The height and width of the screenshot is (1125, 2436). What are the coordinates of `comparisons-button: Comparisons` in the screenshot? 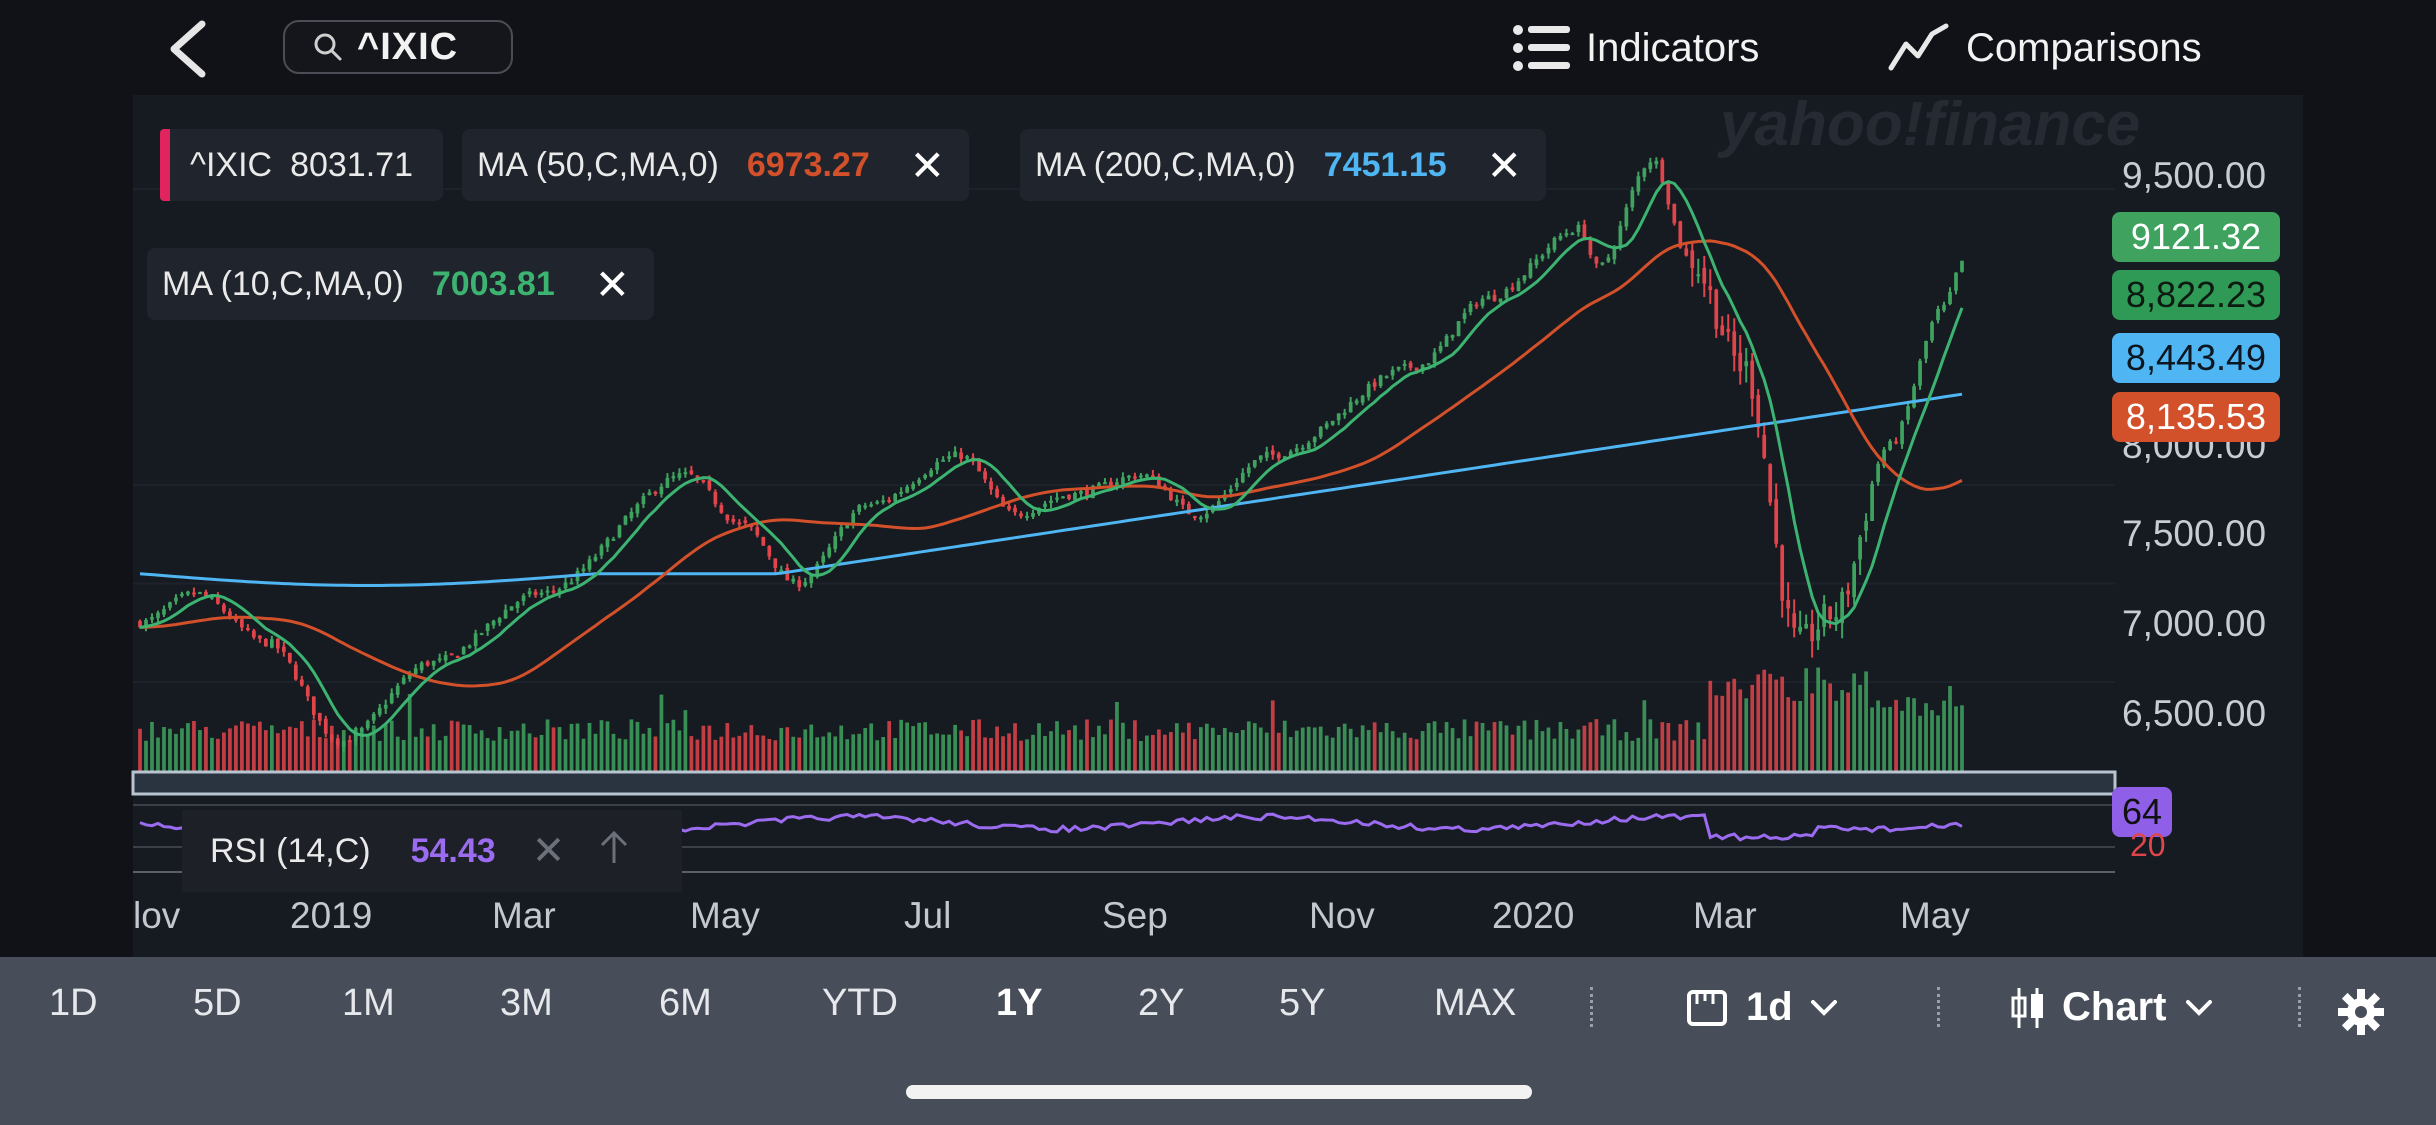 It's located at (2045, 48).